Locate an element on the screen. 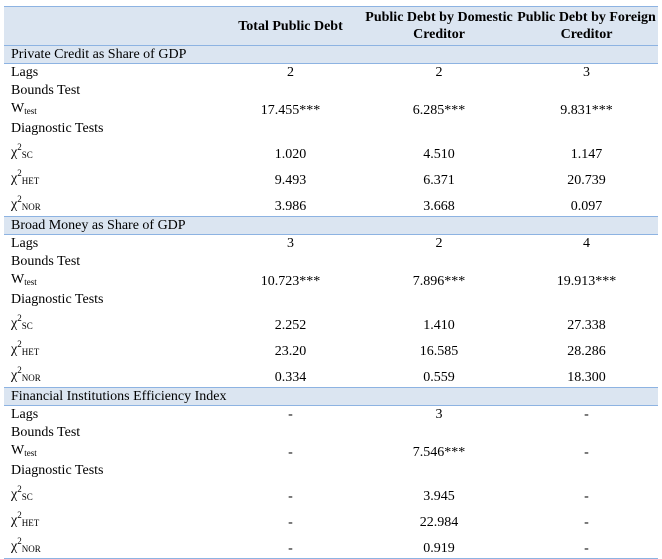 This screenshot has height=559, width=662. section-header-row: Broad Money as Share of GDP is located at coordinates (331, 225).